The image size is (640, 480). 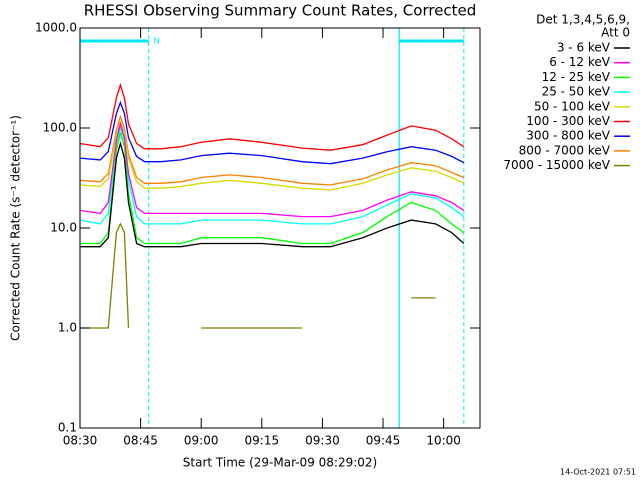 What do you see at coordinates (280, 463) in the screenshot?
I see `x-axis-label: Start Time (29-Mar-09 08:29:02)` at bounding box center [280, 463].